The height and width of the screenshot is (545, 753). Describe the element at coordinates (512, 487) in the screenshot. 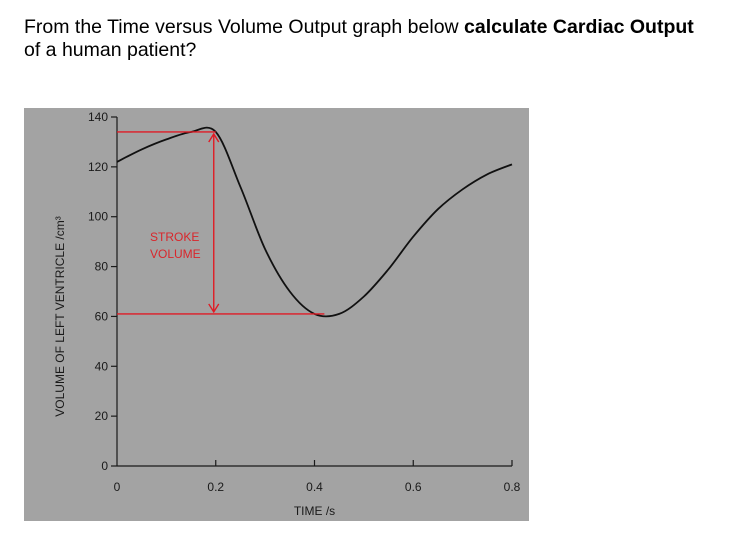

I see `x-tick-label: 0.8` at that location.